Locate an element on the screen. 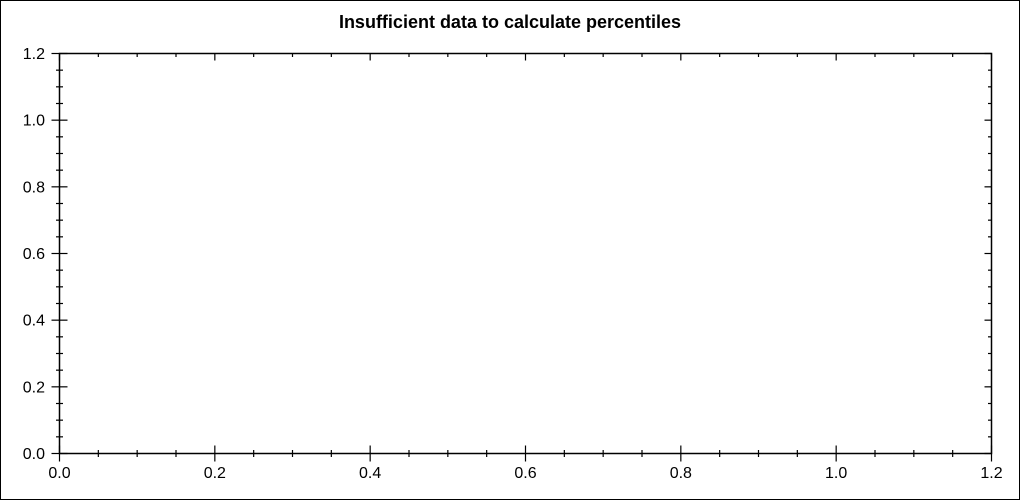 The image size is (1020, 500). x-tick-label: 0.6 is located at coordinates (525, 473).